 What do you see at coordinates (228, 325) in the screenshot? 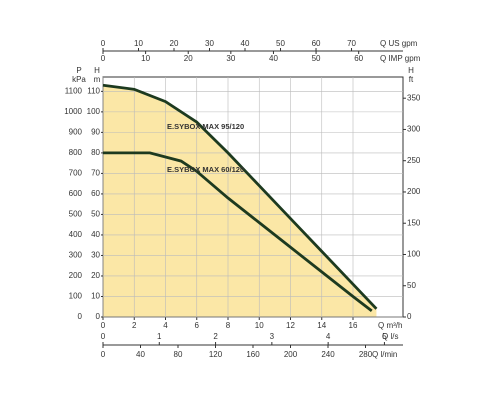
I see `x-tick-label: 8` at bounding box center [228, 325].